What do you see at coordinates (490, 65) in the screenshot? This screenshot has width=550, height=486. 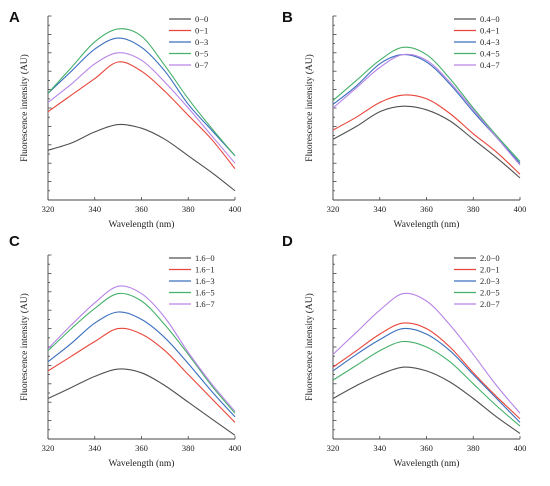 I see `legend-label: 0.4−7` at bounding box center [490, 65].